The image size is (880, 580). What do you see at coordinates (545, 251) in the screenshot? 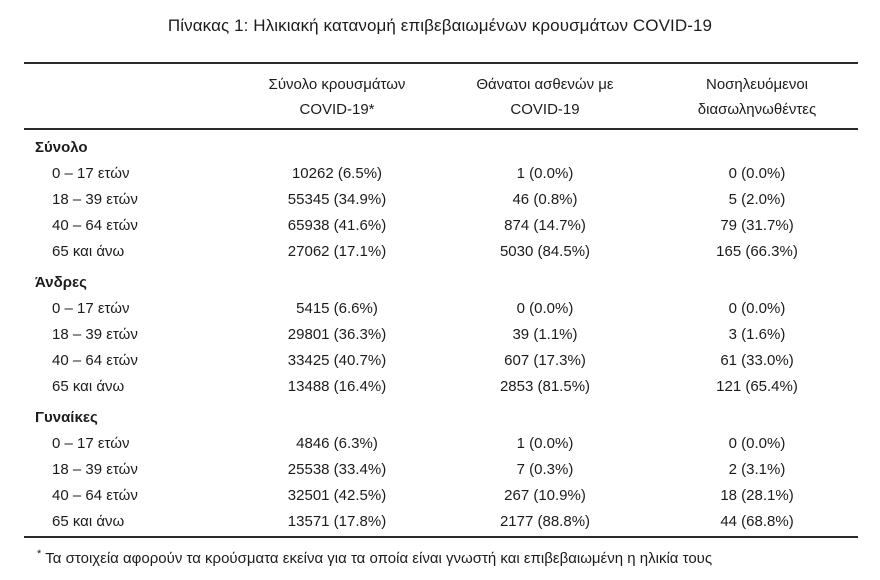
I see `deaths-cell: 5030 (84.5%)` at bounding box center [545, 251].